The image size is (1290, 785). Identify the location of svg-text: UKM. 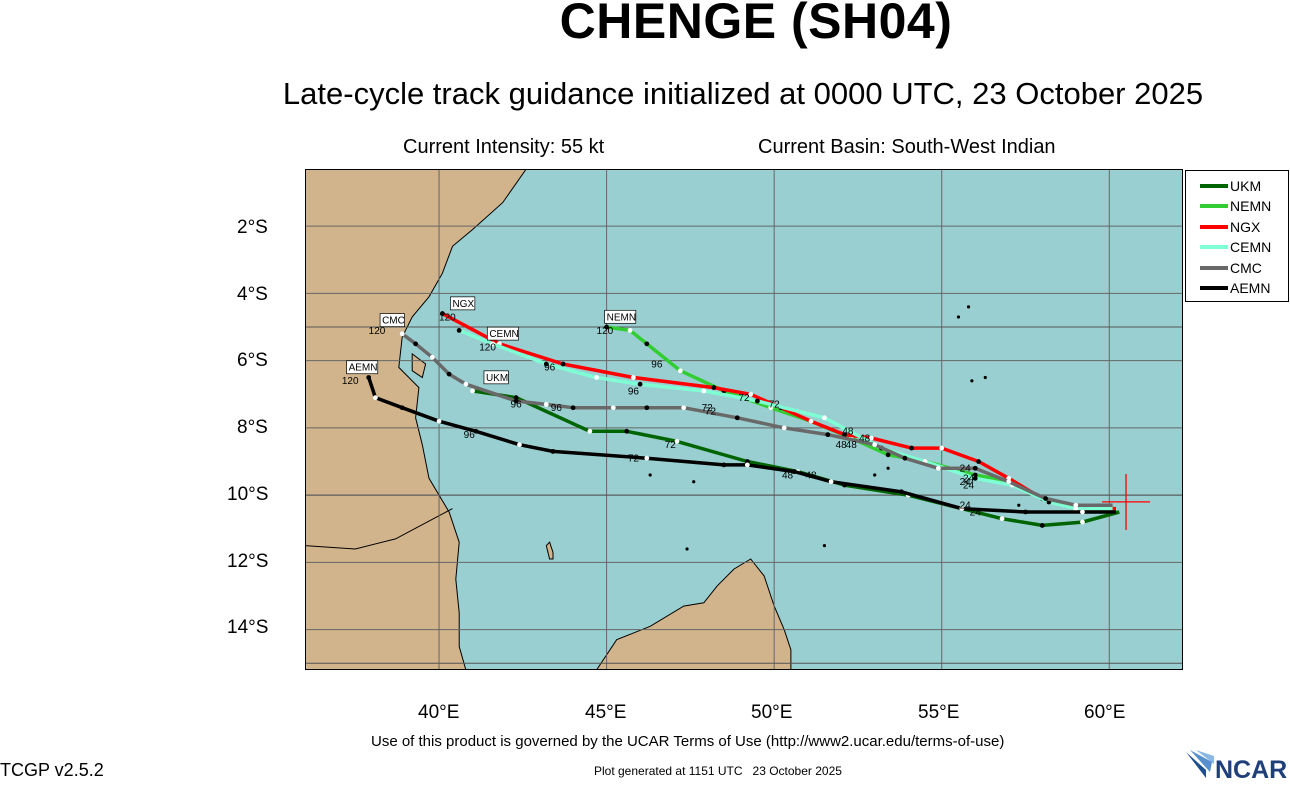
(497, 378).